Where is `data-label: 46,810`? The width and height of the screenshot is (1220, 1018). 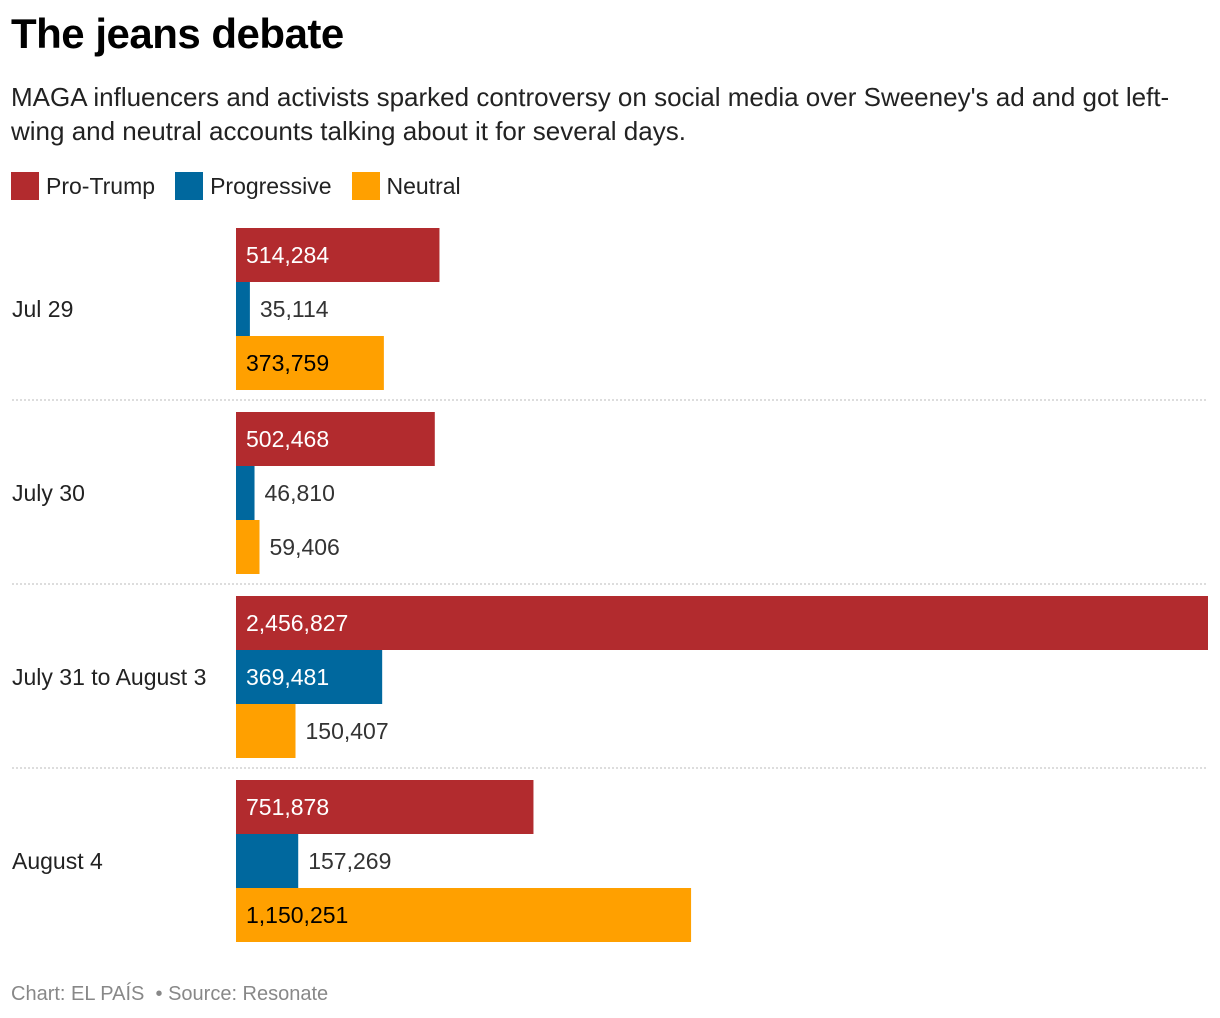 data-label: 46,810 is located at coordinates (300, 493).